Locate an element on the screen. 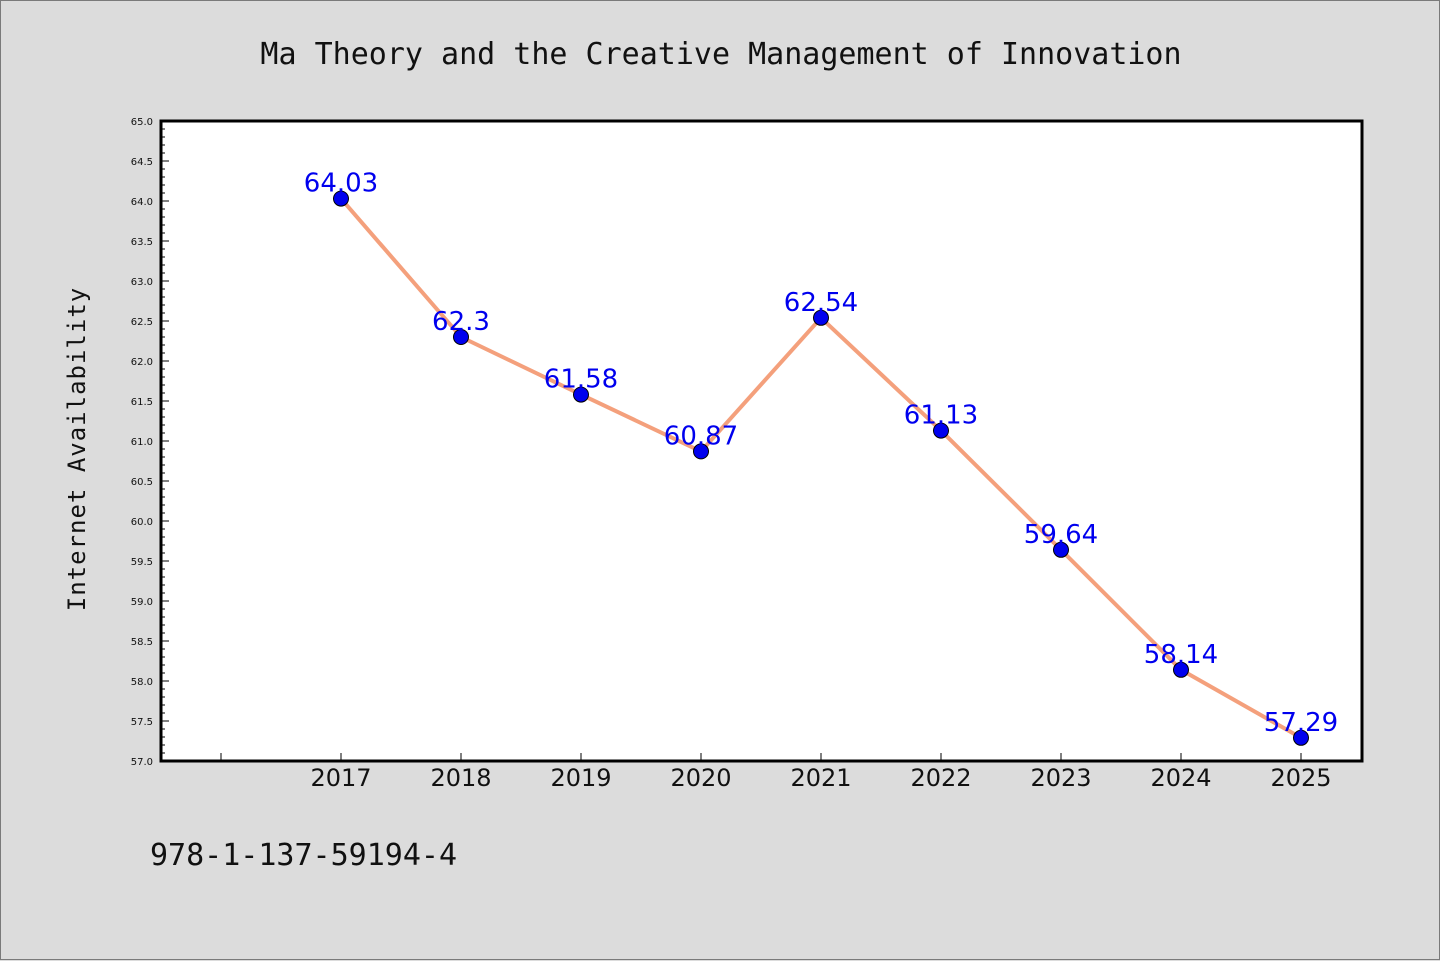 The width and height of the screenshot is (1440, 961). y-tick-label: 63.0 is located at coordinates (142, 282).